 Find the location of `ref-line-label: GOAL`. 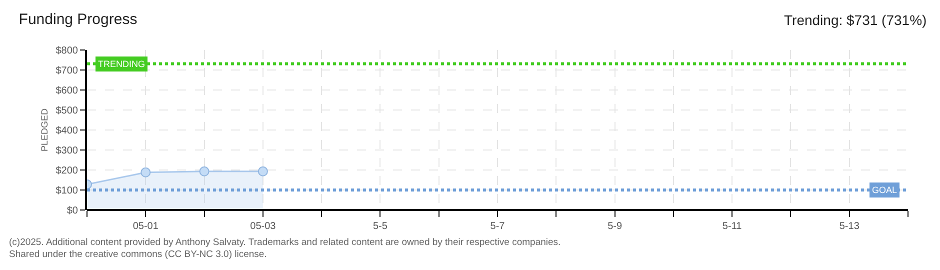

ref-line-label: GOAL is located at coordinates (885, 190).